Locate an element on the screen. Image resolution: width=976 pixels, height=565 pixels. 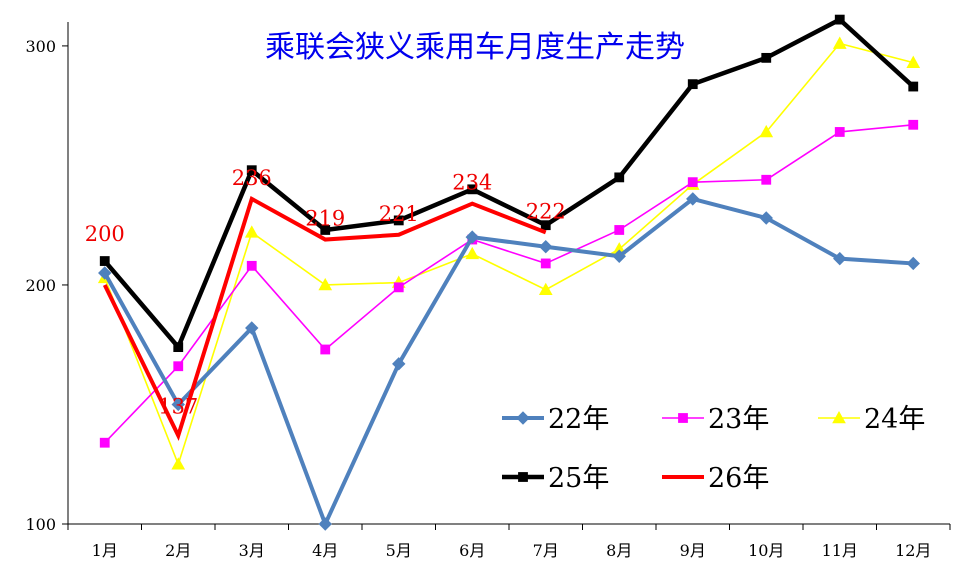
legend-item-22: 22年 is located at coordinates (555, 419).